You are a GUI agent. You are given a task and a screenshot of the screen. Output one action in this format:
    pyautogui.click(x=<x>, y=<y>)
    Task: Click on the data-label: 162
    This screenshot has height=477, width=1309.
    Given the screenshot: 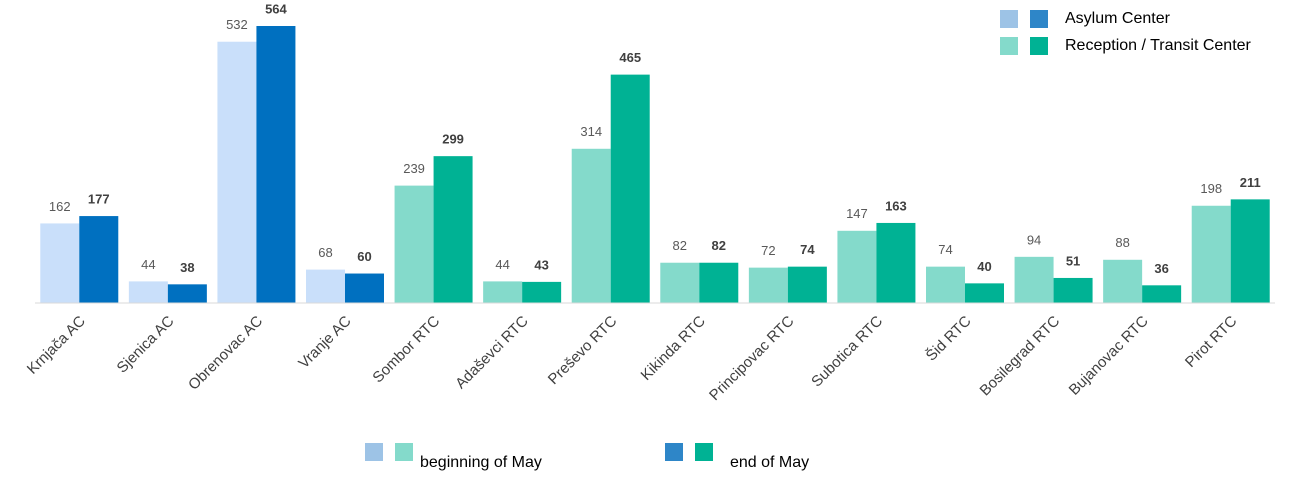 What is the action you would take?
    pyautogui.click(x=60, y=206)
    